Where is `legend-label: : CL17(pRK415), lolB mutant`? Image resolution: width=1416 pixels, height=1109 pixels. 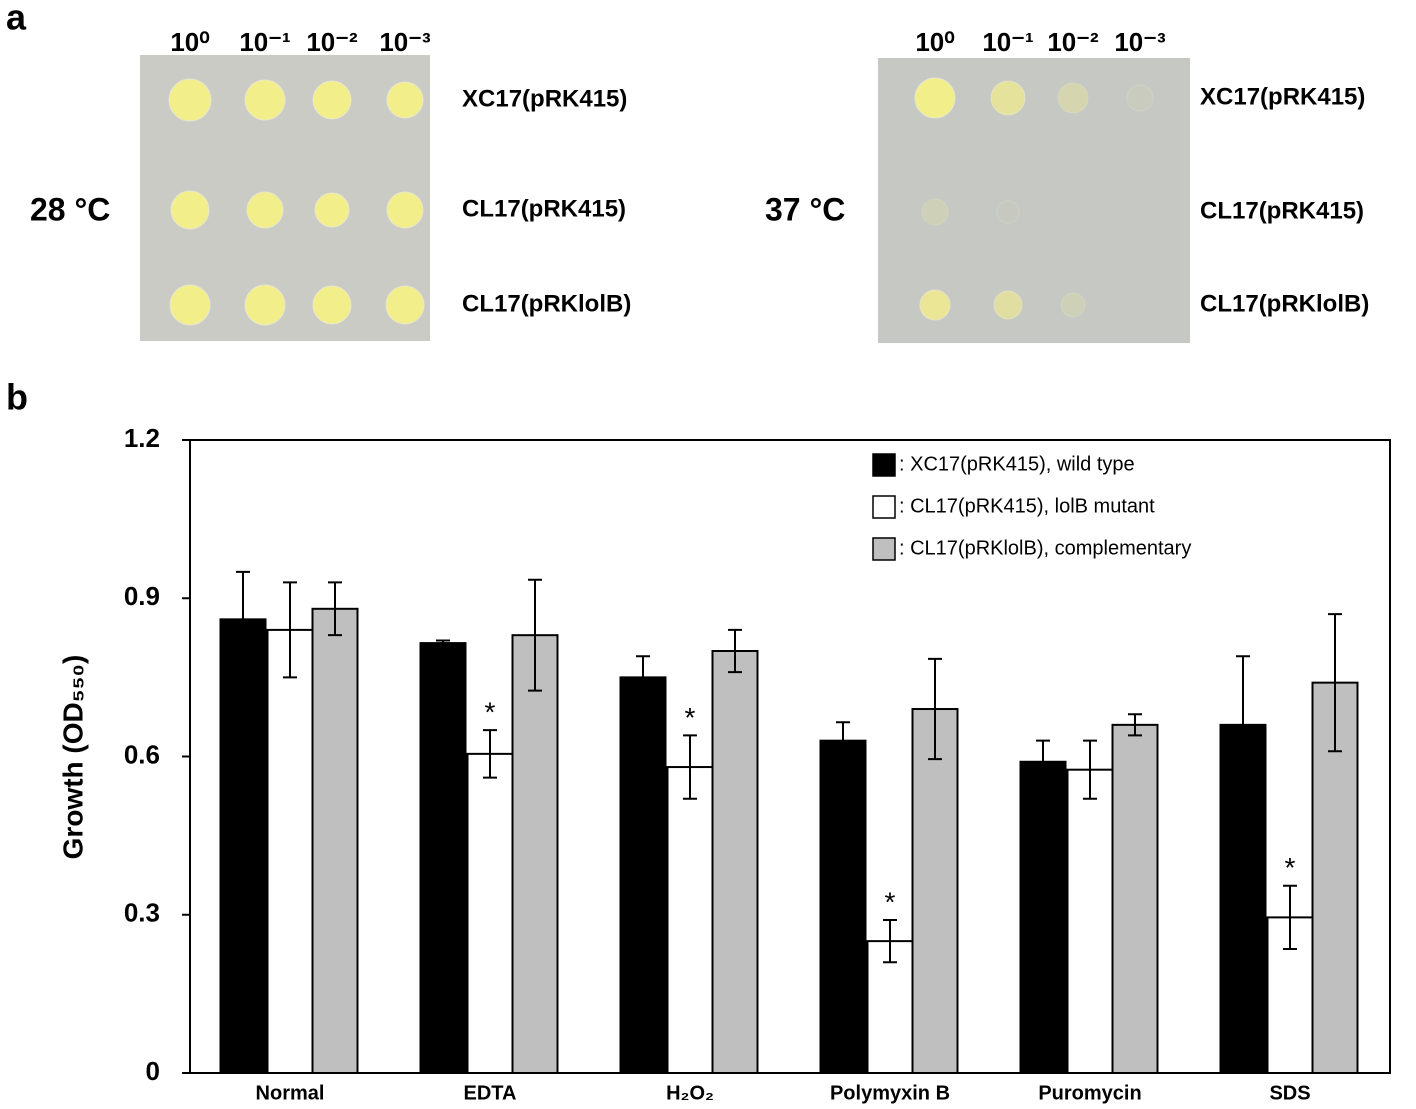 legend-label: : CL17(pRK415), lolB mutant is located at coordinates (1027, 506).